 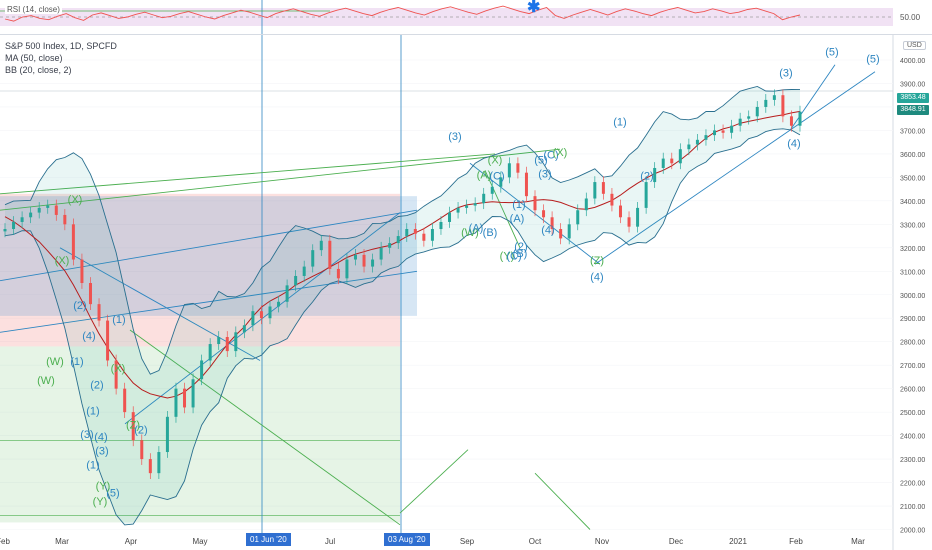 What do you see at coordinates (914, 45) in the screenshot?
I see `currency-button: USD` at bounding box center [914, 45].